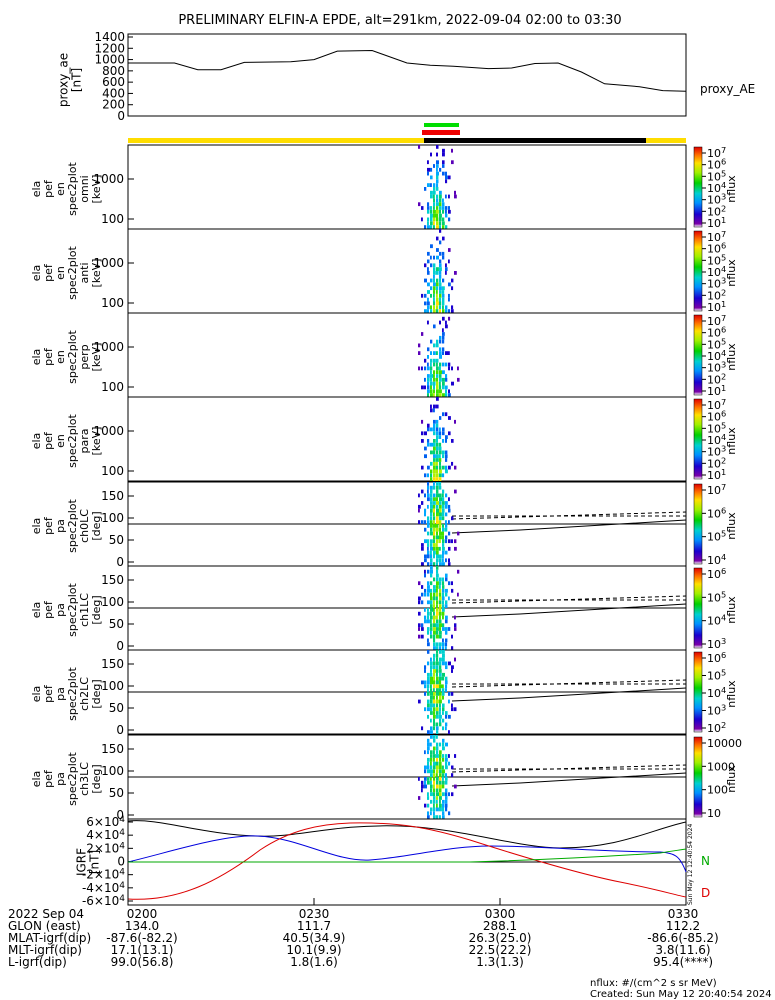 The height and width of the screenshot is (1000, 775). I want to click on panel-ylabel-line: ela, so click(36, 526).